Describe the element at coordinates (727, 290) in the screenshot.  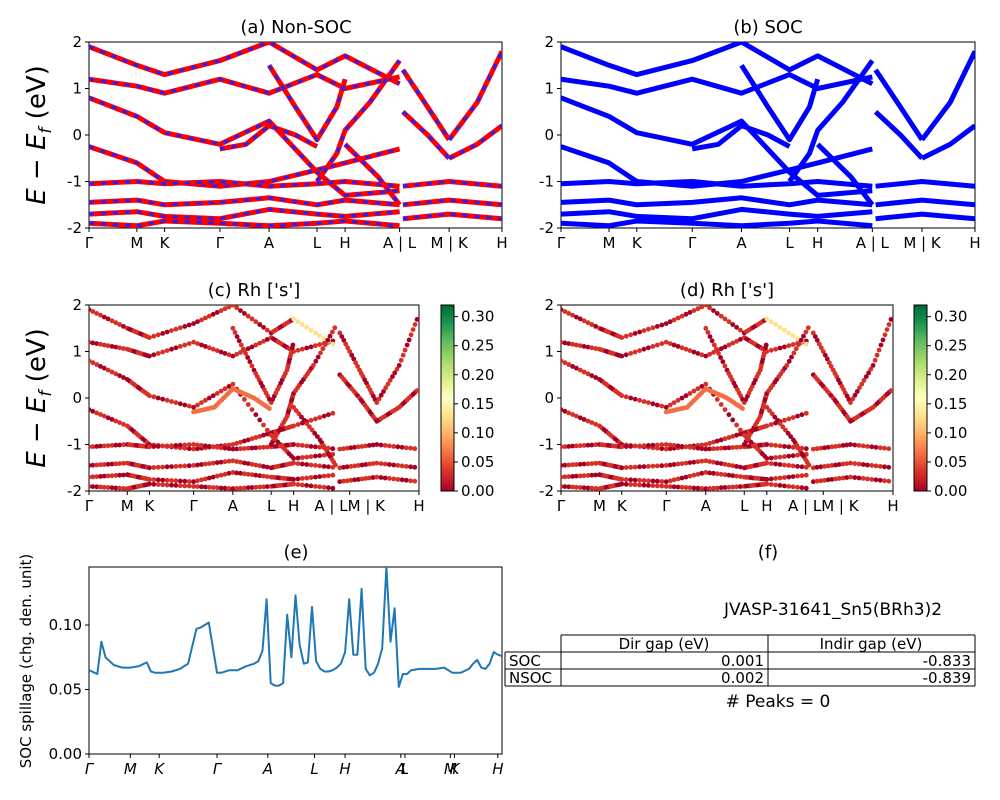
I see `panel-d-title: (d) Rh ['s']` at that location.